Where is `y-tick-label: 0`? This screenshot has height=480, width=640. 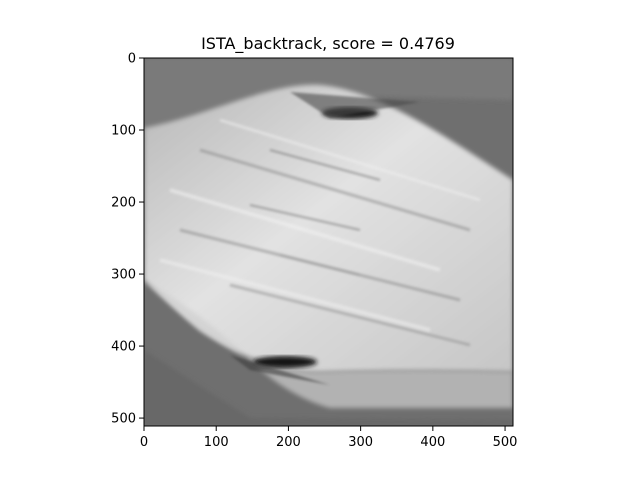 y-tick-label: 0 is located at coordinates (132, 59).